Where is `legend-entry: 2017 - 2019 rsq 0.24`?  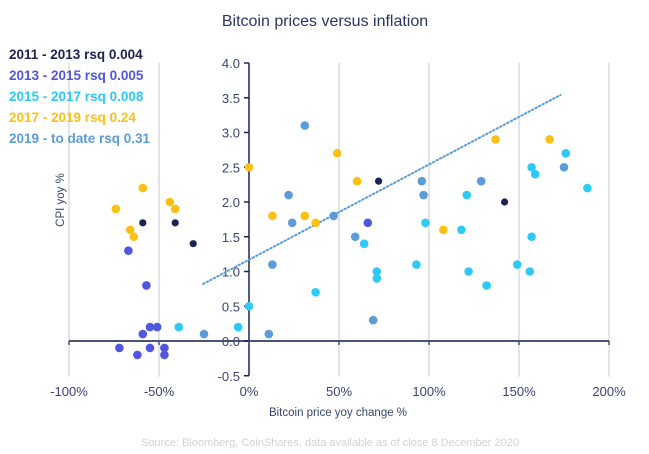 legend-entry: 2017 - 2019 rsq 0.24 is located at coordinates (72, 117).